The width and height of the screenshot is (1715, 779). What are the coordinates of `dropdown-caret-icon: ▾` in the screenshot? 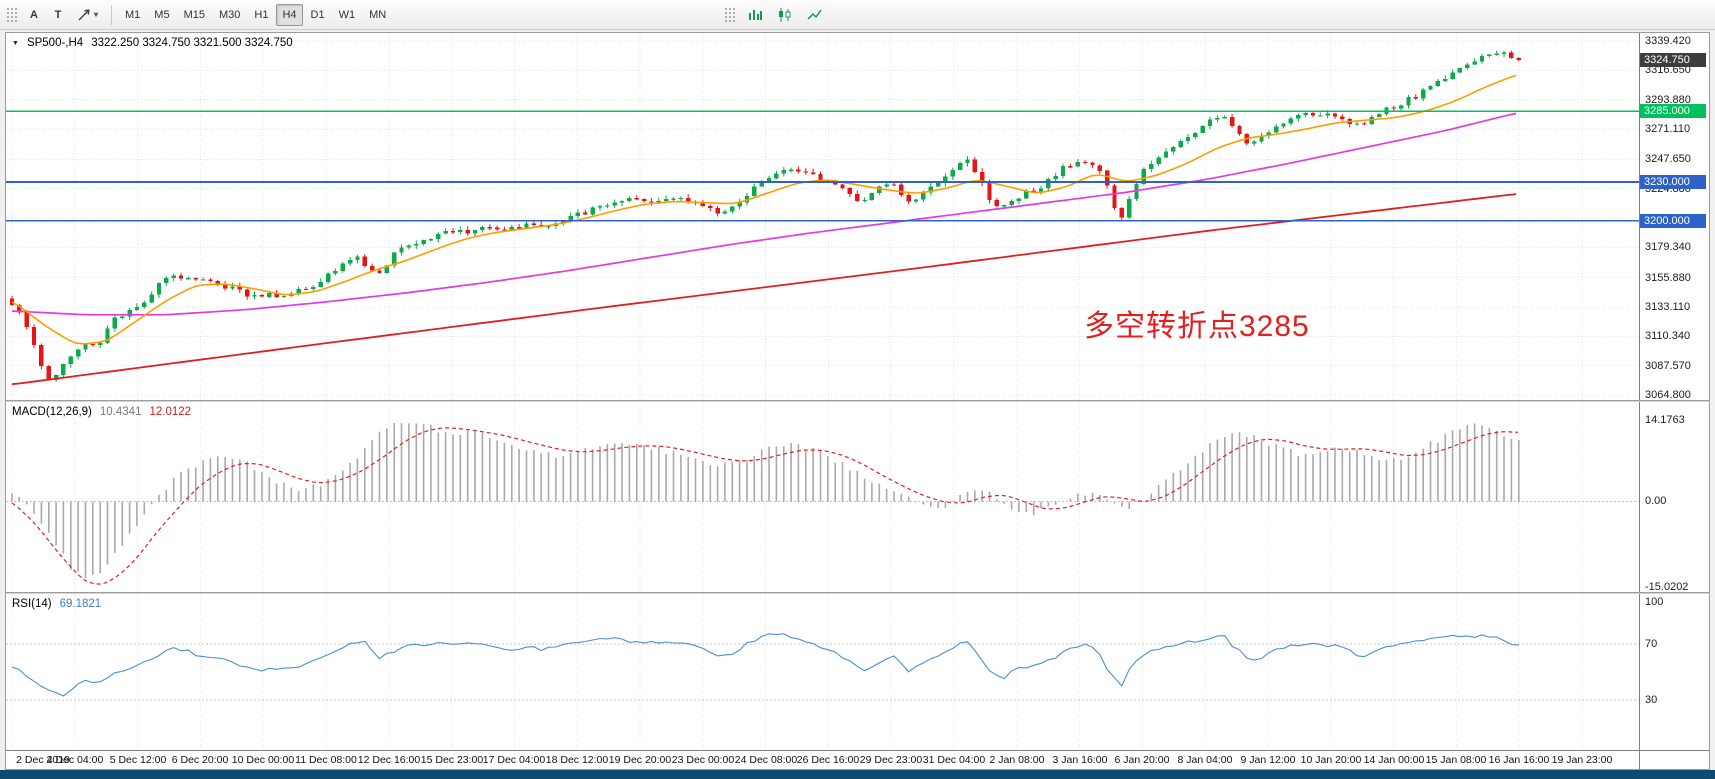 It's located at (96, 14).